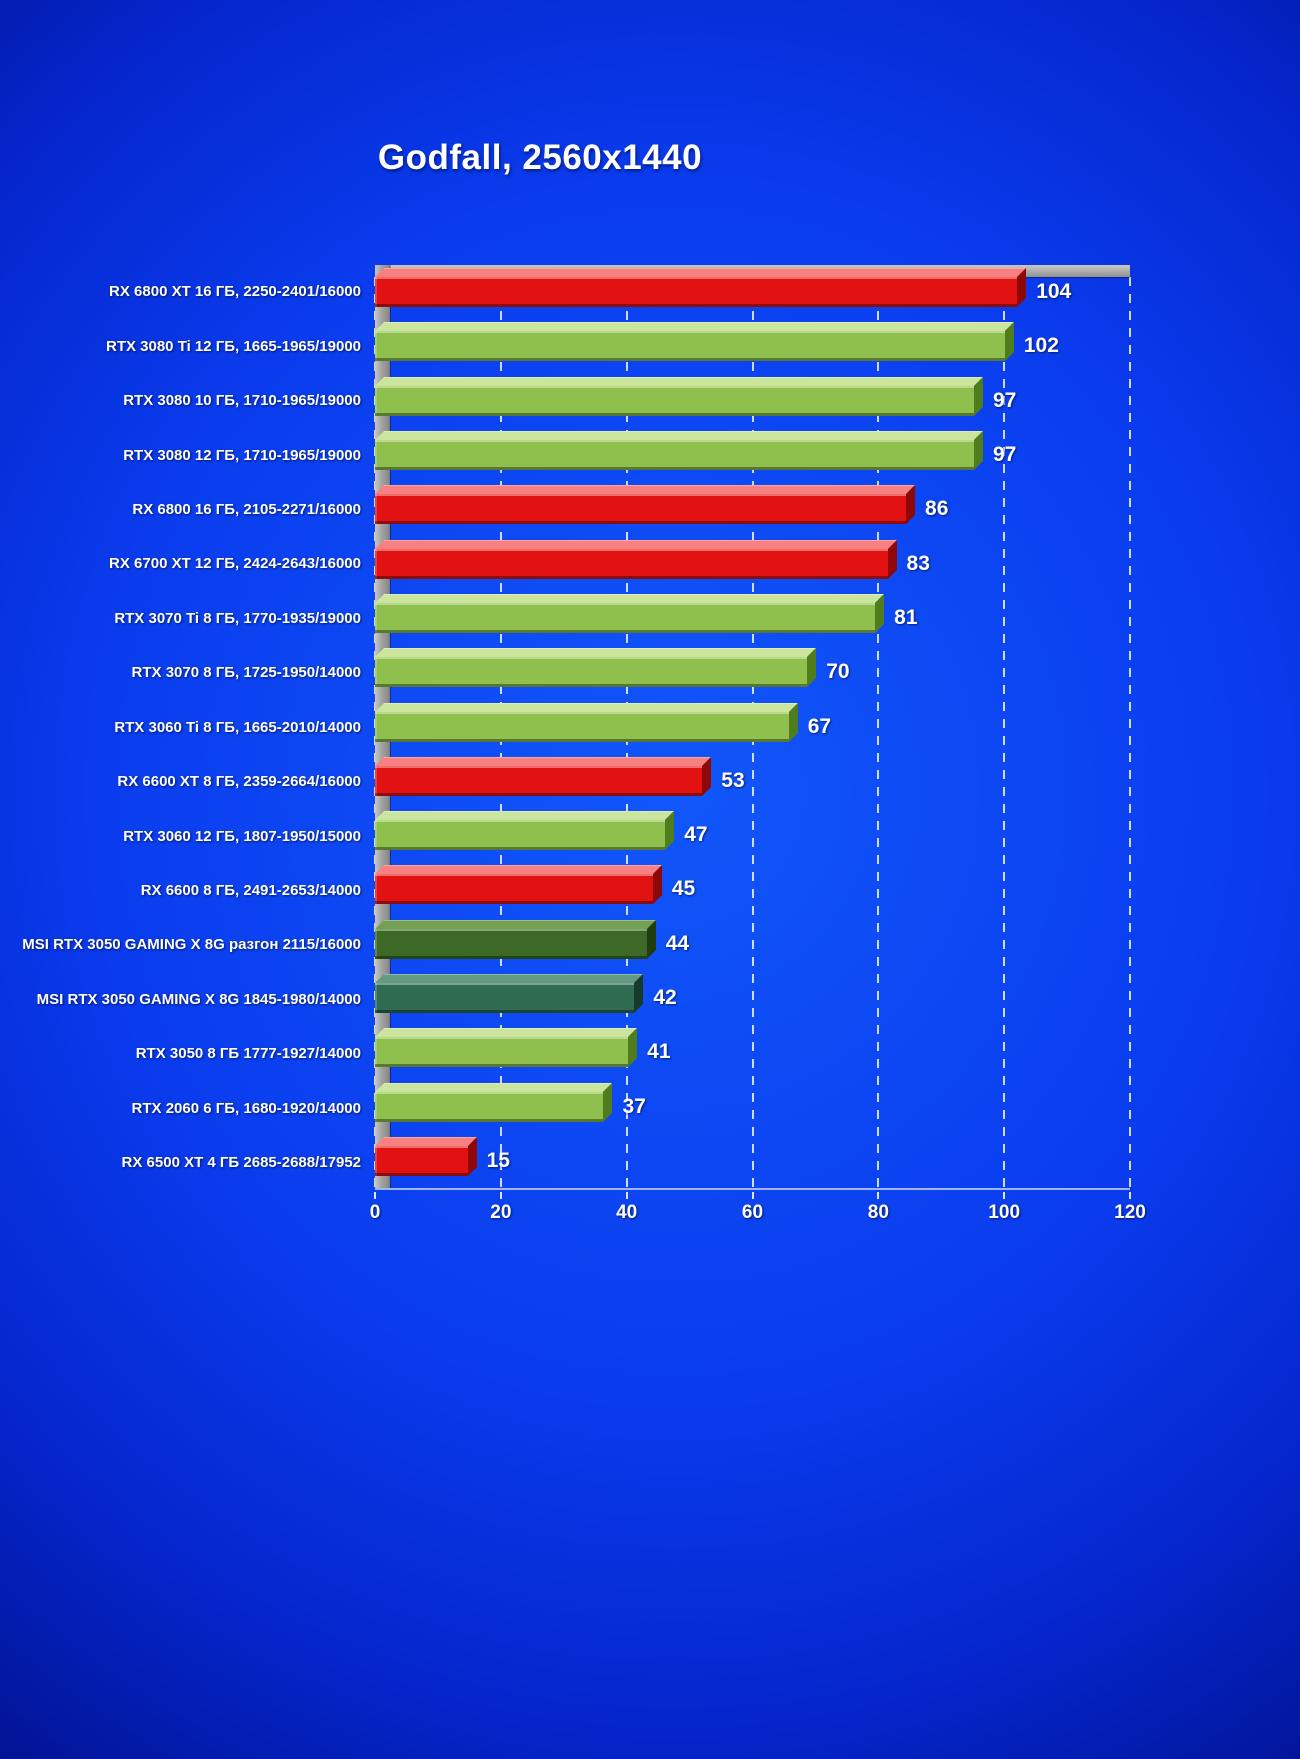 The image size is (1300, 1759). What do you see at coordinates (752, 1106) in the screenshot?
I see `bar-row: 37` at bounding box center [752, 1106].